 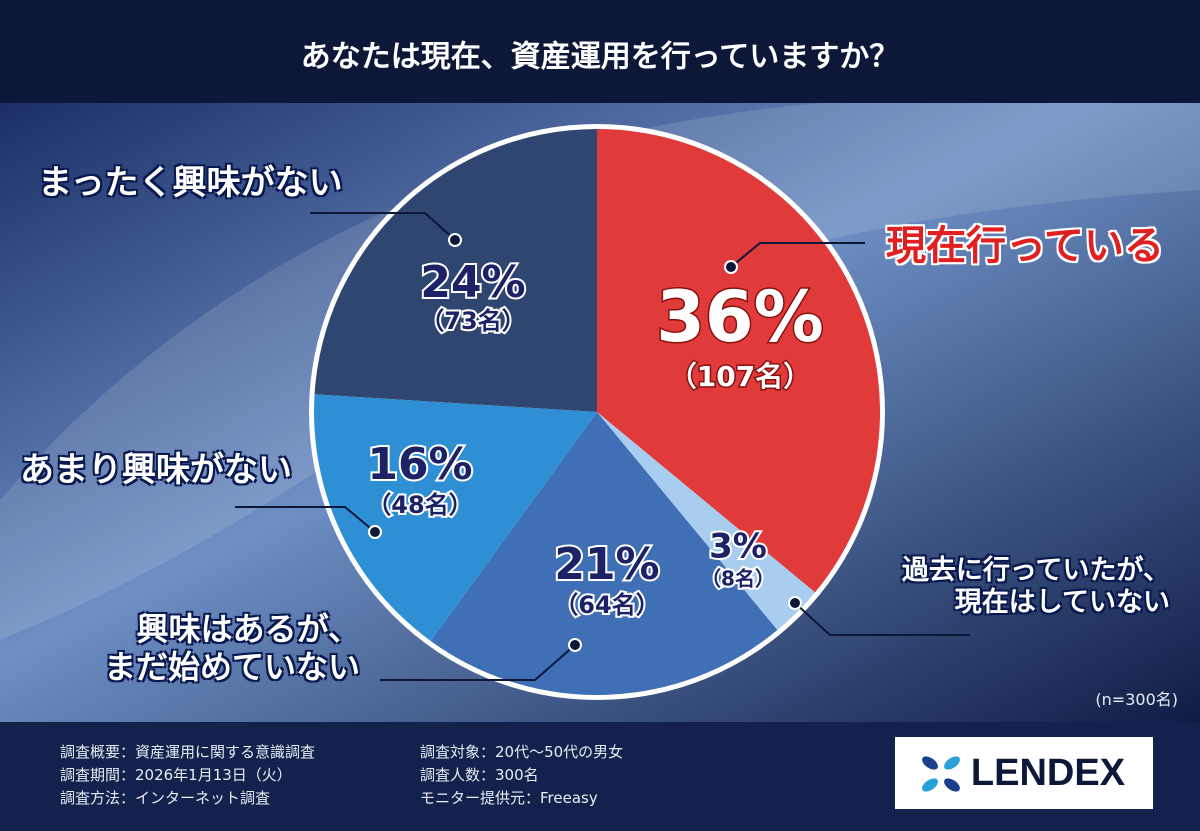 I want to click on footer-text: 調査方法：インターネット調査, so click(x=165, y=798).